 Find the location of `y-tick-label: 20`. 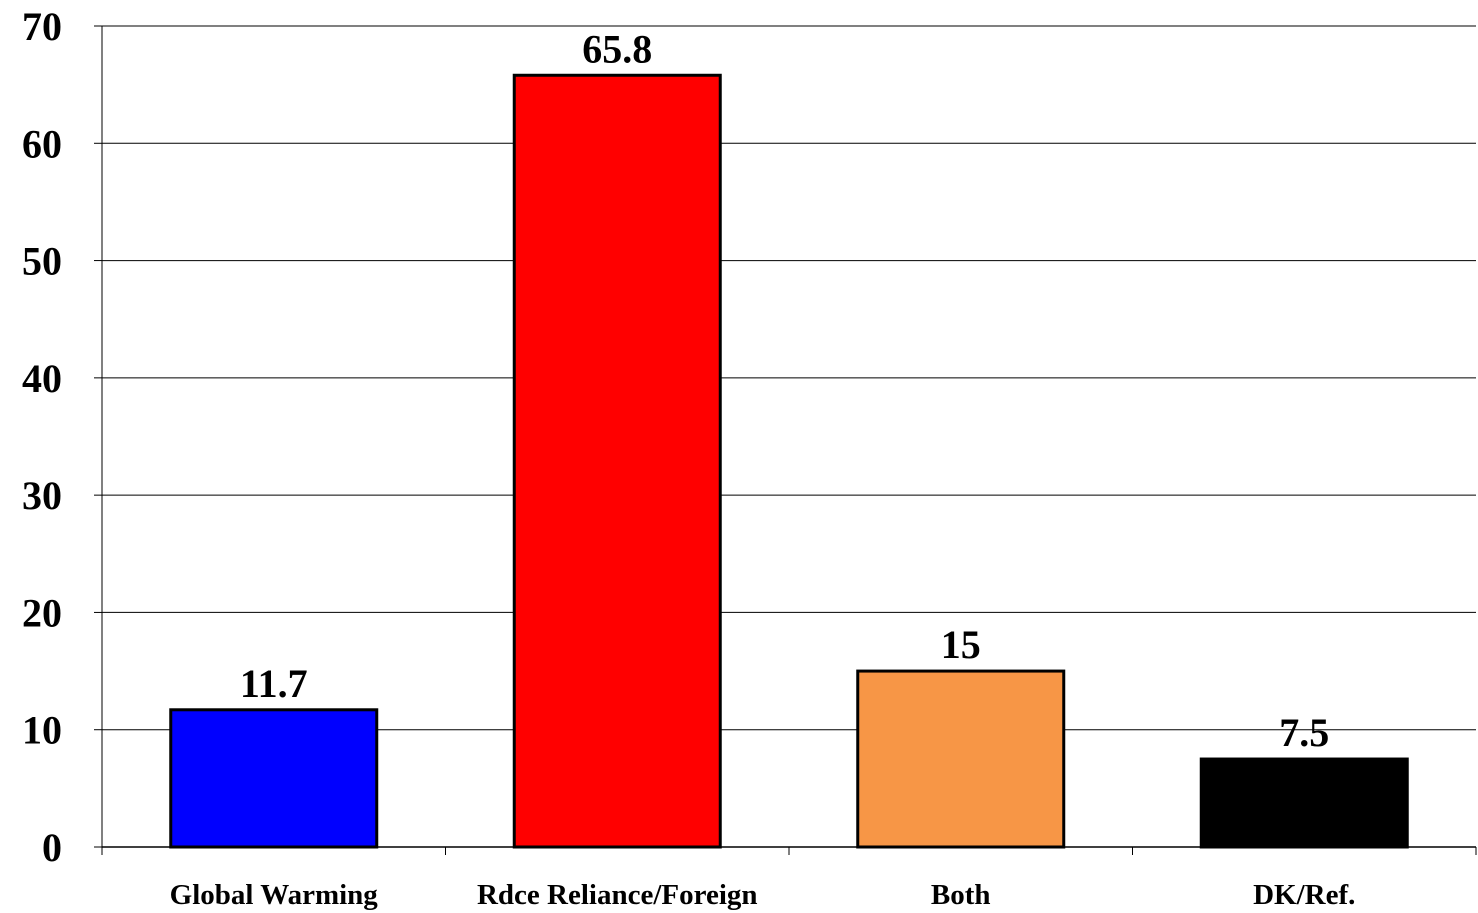

y-tick-label: 20 is located at coordinates (42, 612).